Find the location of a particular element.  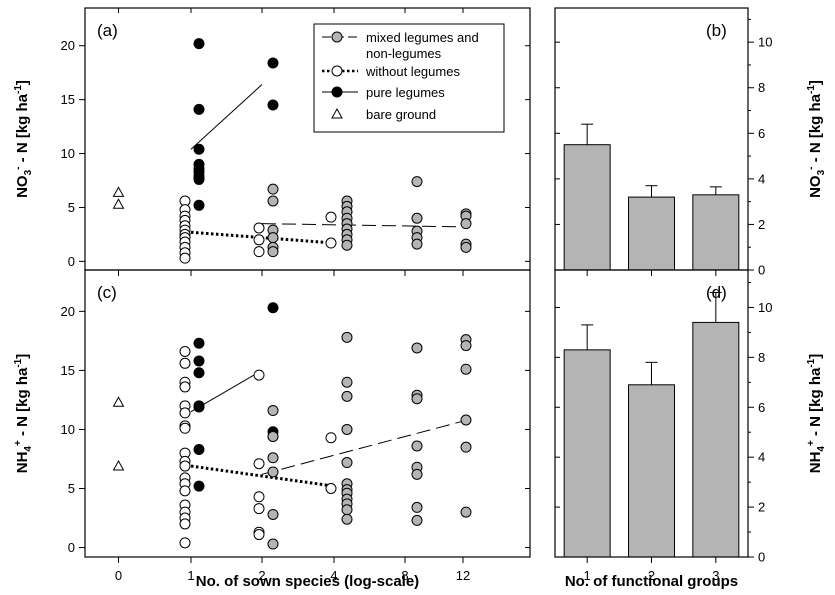

y-tick-label-d-6: 6 is located at coordinates (761, 407).